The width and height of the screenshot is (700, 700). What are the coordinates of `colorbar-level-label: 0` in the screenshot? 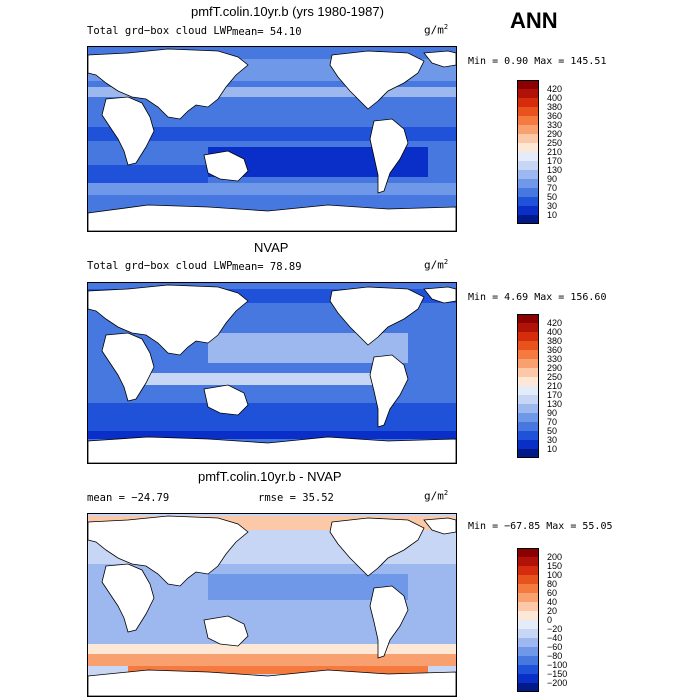 It's located at (550, 619).